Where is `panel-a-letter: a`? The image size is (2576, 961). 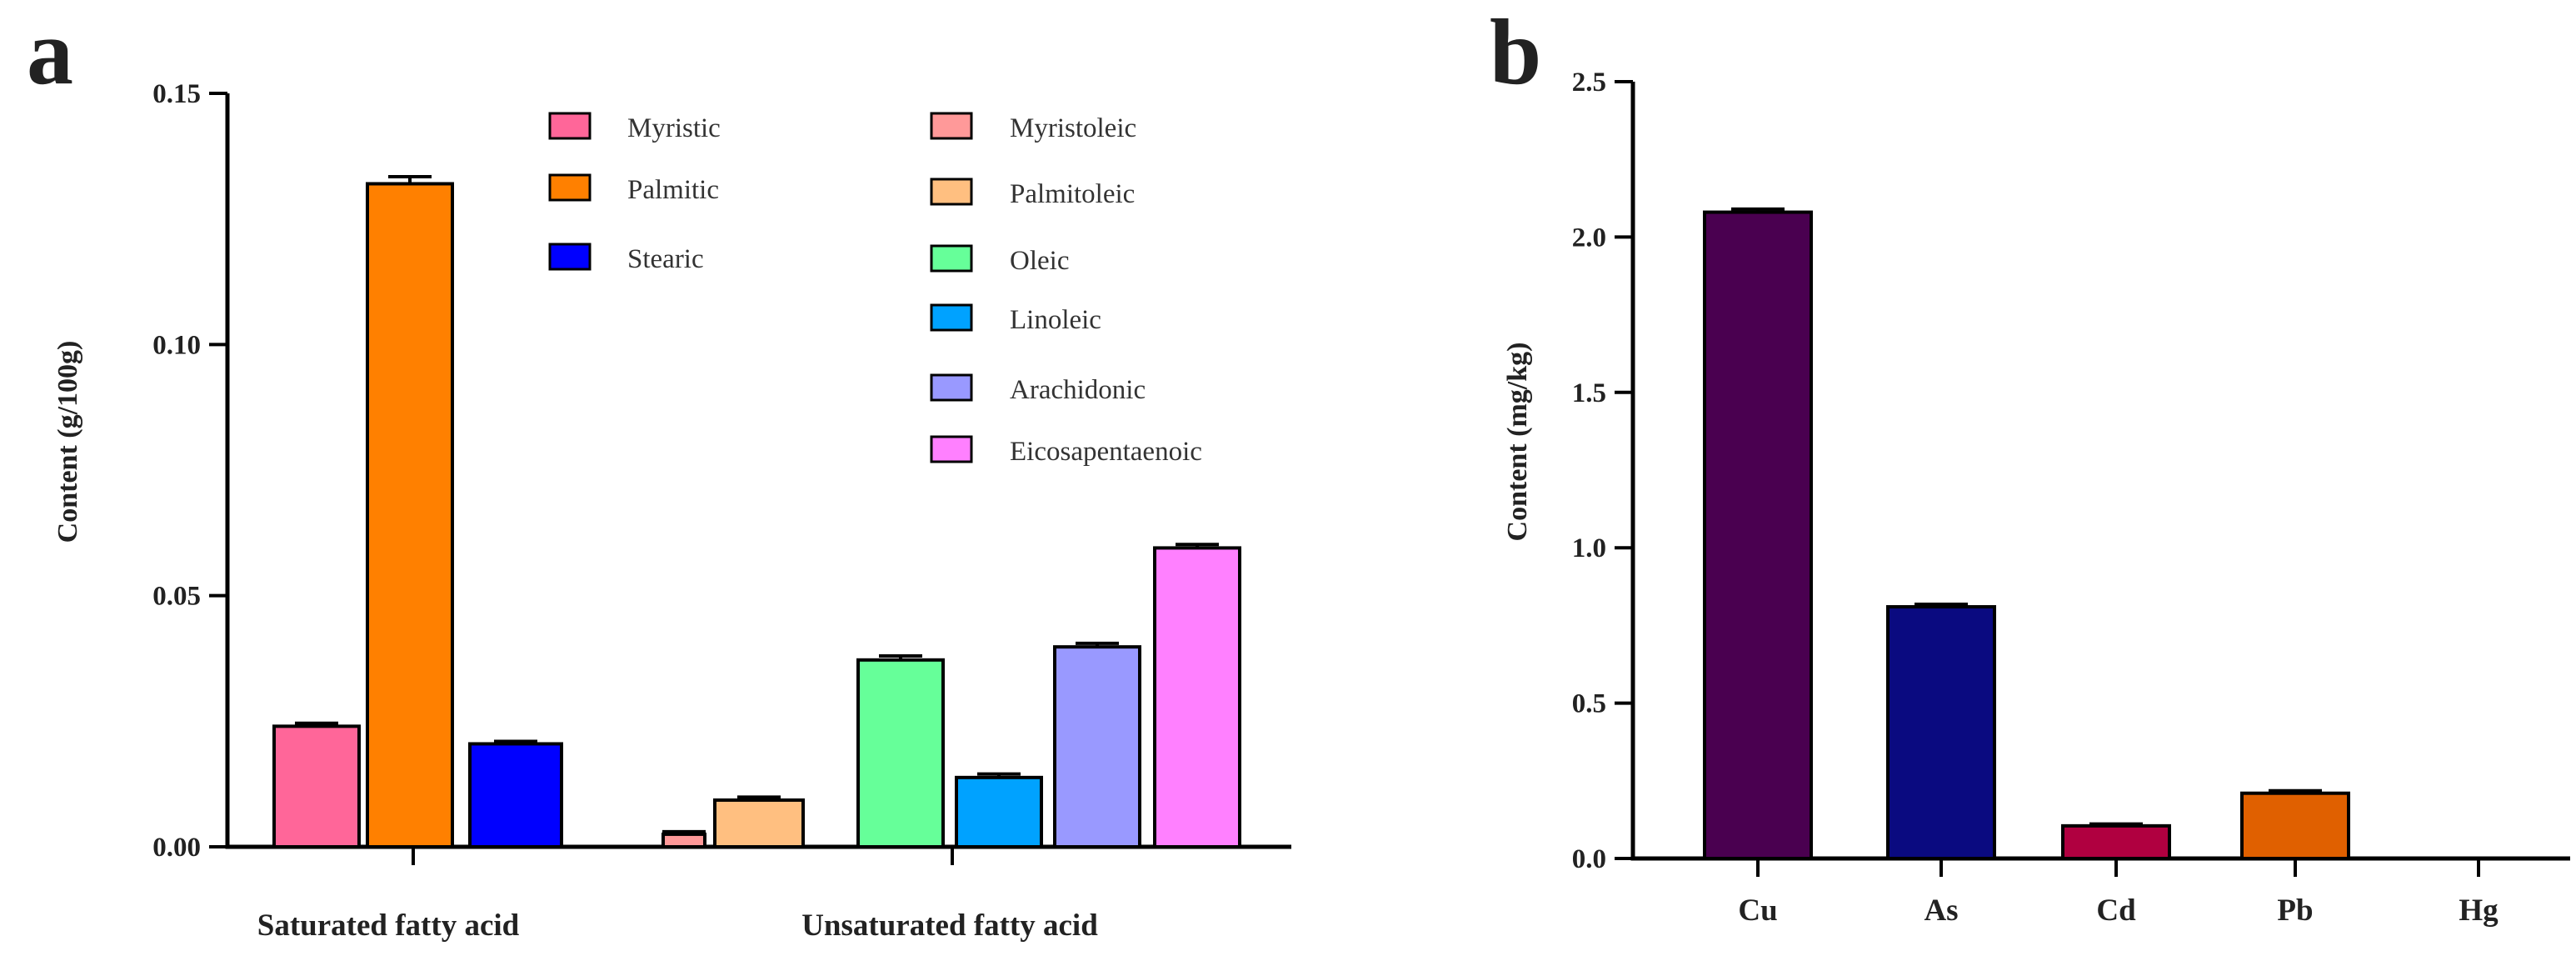
panel-a-letter: a is located at coordinates (50, 53).